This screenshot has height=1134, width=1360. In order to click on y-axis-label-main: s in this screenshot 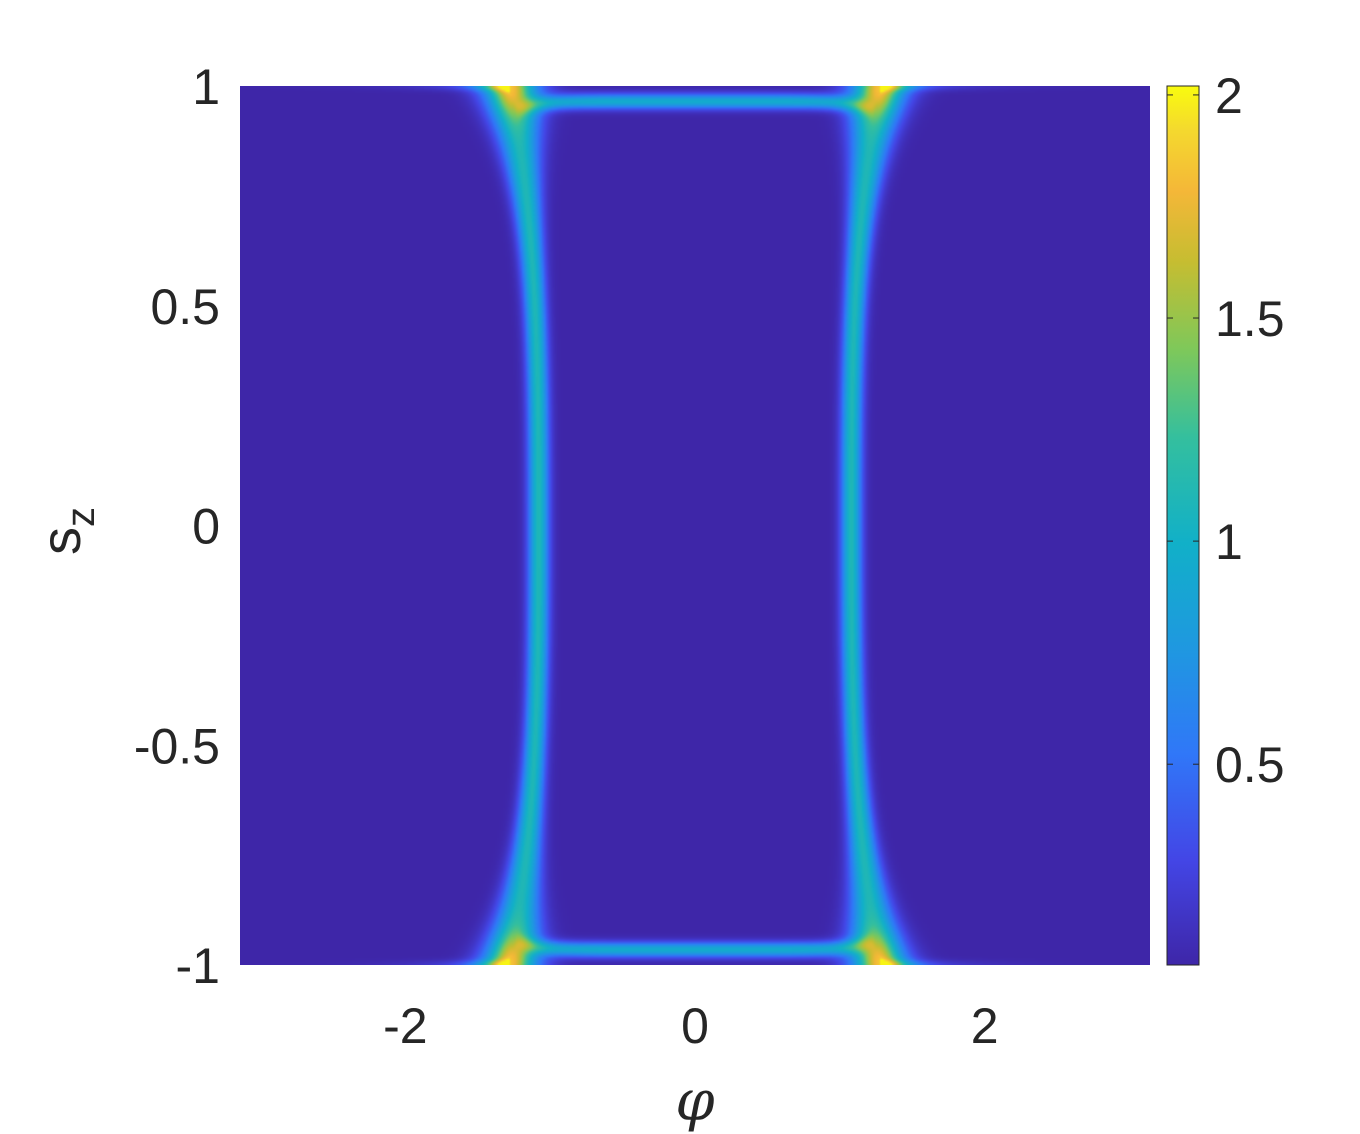, I will do `click(60, 541)`.